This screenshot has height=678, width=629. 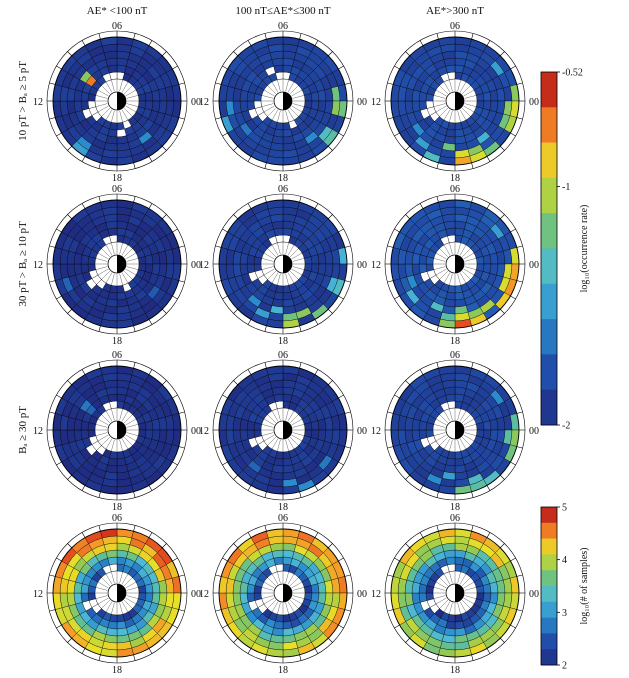 I want to click on earth-icon, so click(x=283, y=264).